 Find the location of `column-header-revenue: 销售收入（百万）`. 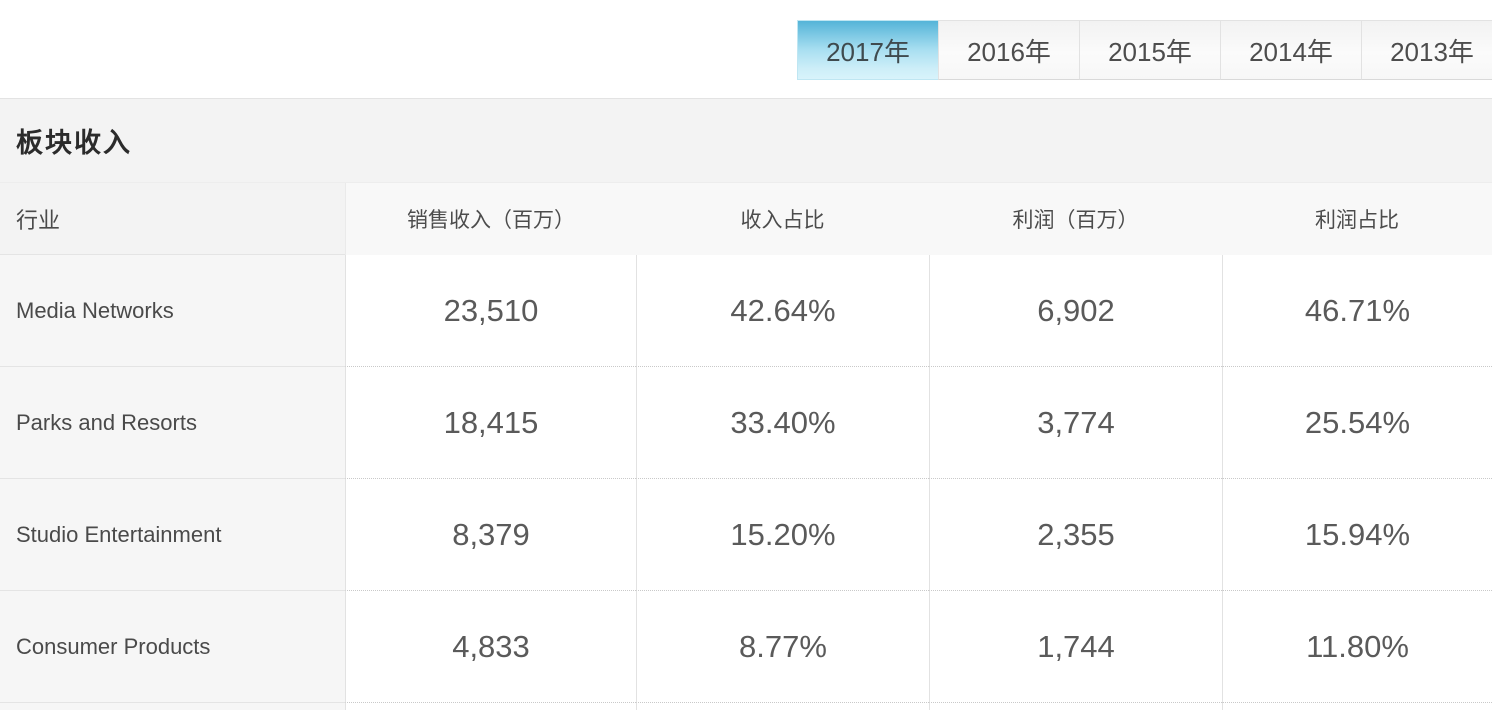

column-header-revenue: 销售收入（百万） is located at coordinates (490, 219).